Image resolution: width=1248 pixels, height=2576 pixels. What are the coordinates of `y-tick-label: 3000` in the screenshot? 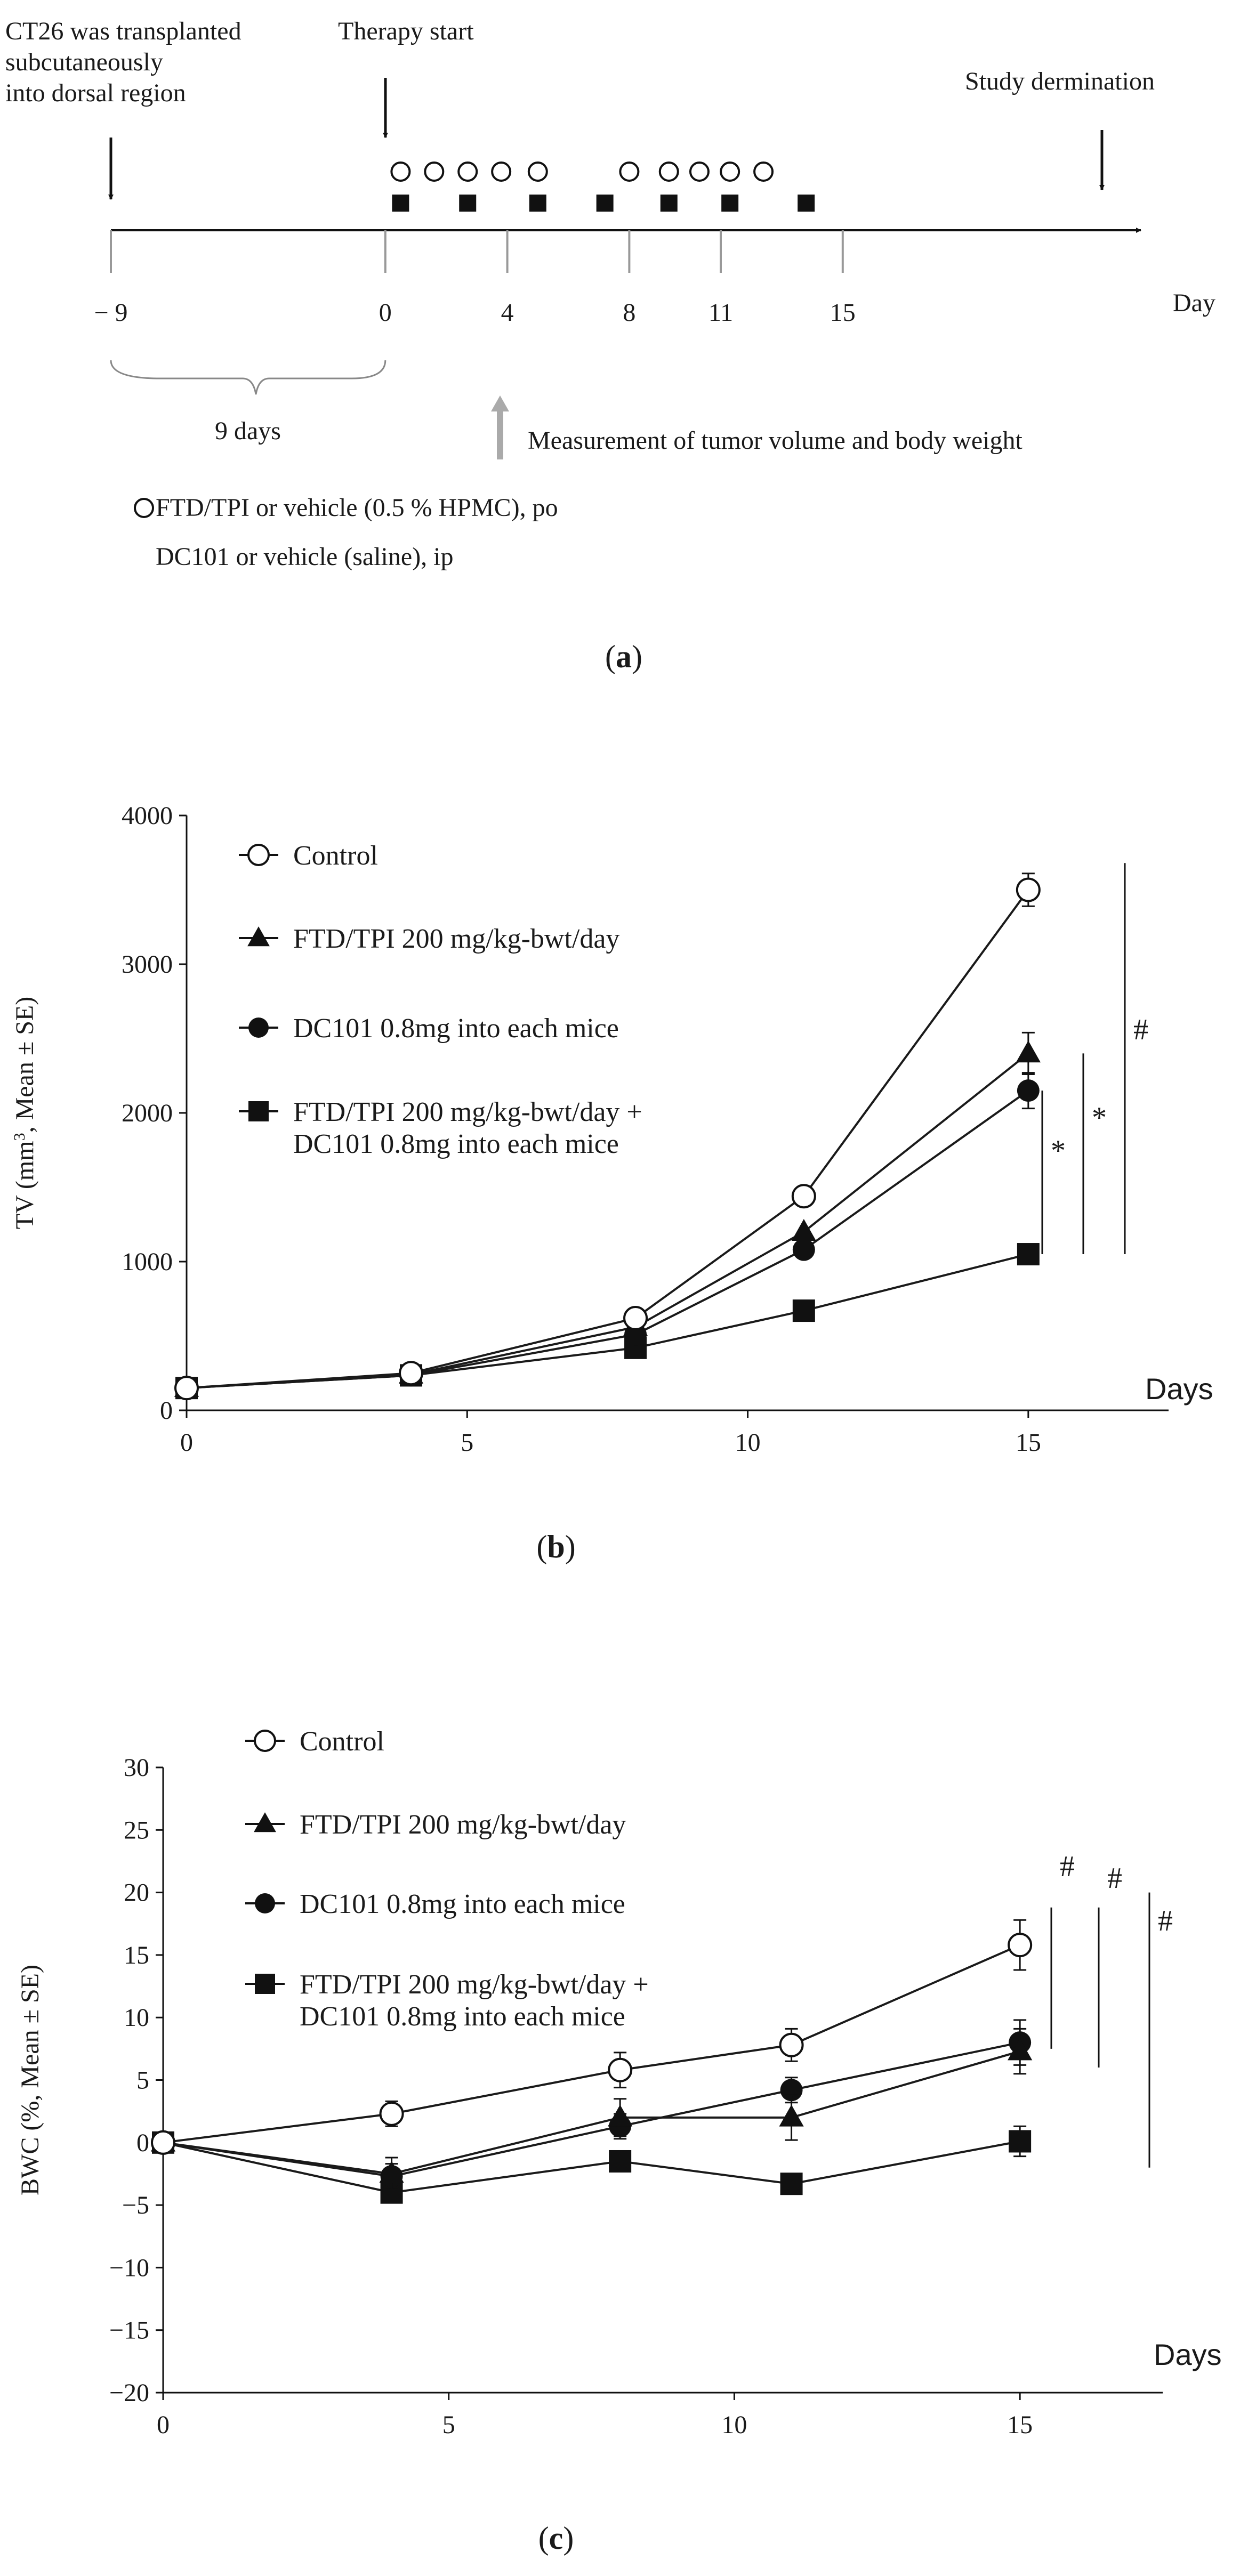 It's located at (147, 964).